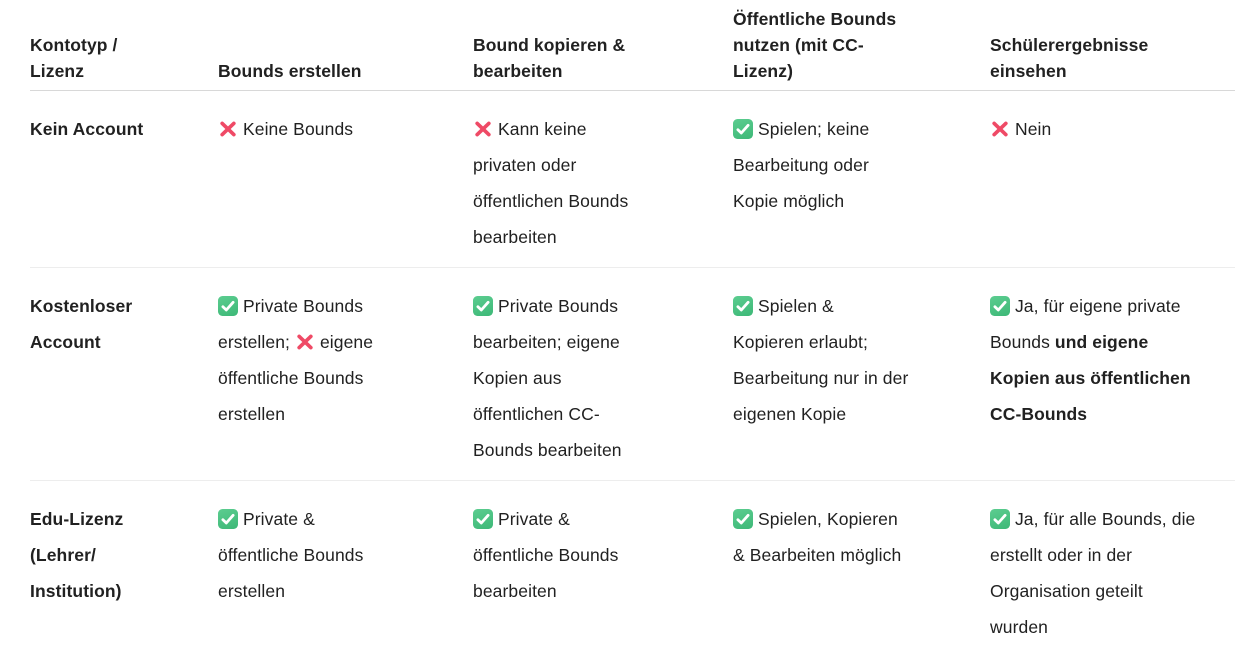 This screenshot has width=1260, height=658. Describe the element at coordinates (290, 71) in the screenshot. I see `header-bounds-erstellen: Bounds erstellen` at that location.